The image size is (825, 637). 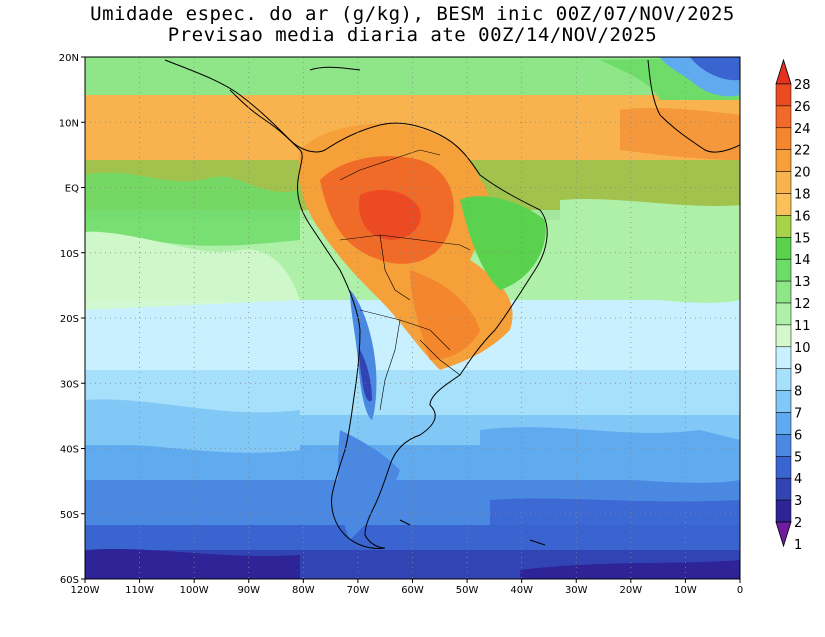 What do you see at coordinates (802, 173) in the screenshot?
I see `colorbar-label: 20` at bounding box center [802, 173].